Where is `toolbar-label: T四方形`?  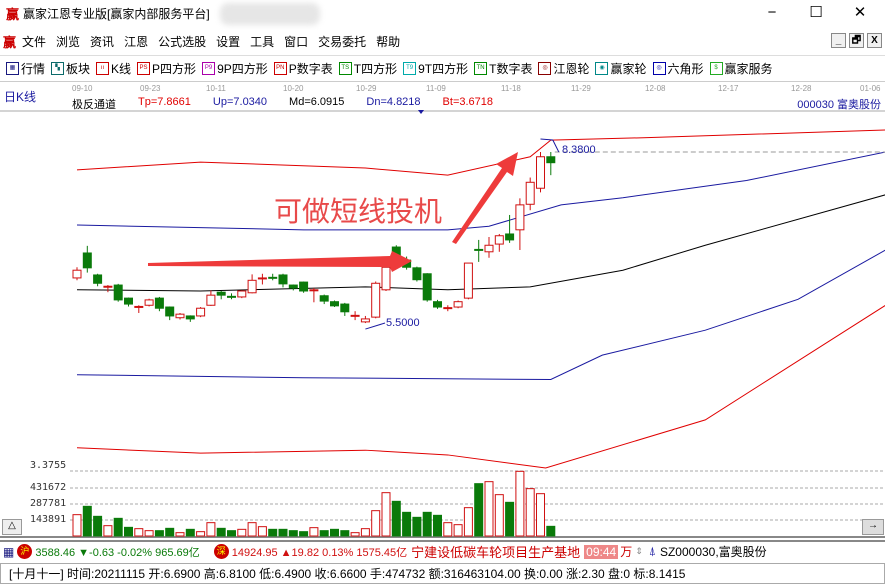
toolbar-label: T四方形 is located at coordinates (375, 69).